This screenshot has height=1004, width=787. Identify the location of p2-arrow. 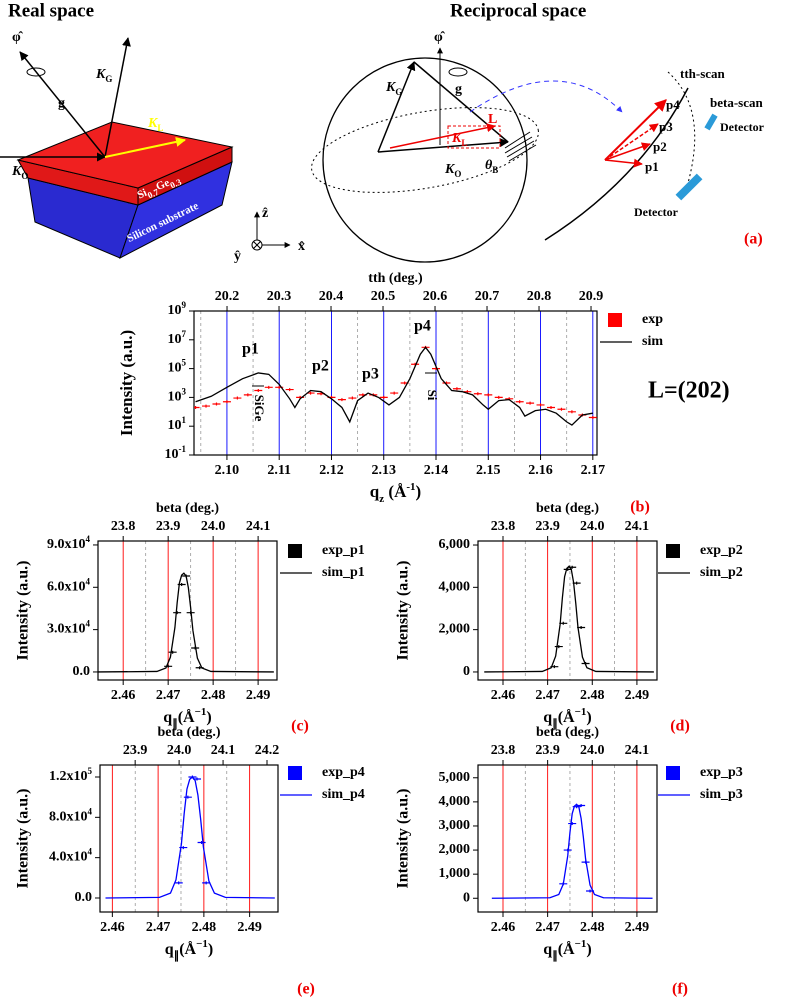
(627, 151).